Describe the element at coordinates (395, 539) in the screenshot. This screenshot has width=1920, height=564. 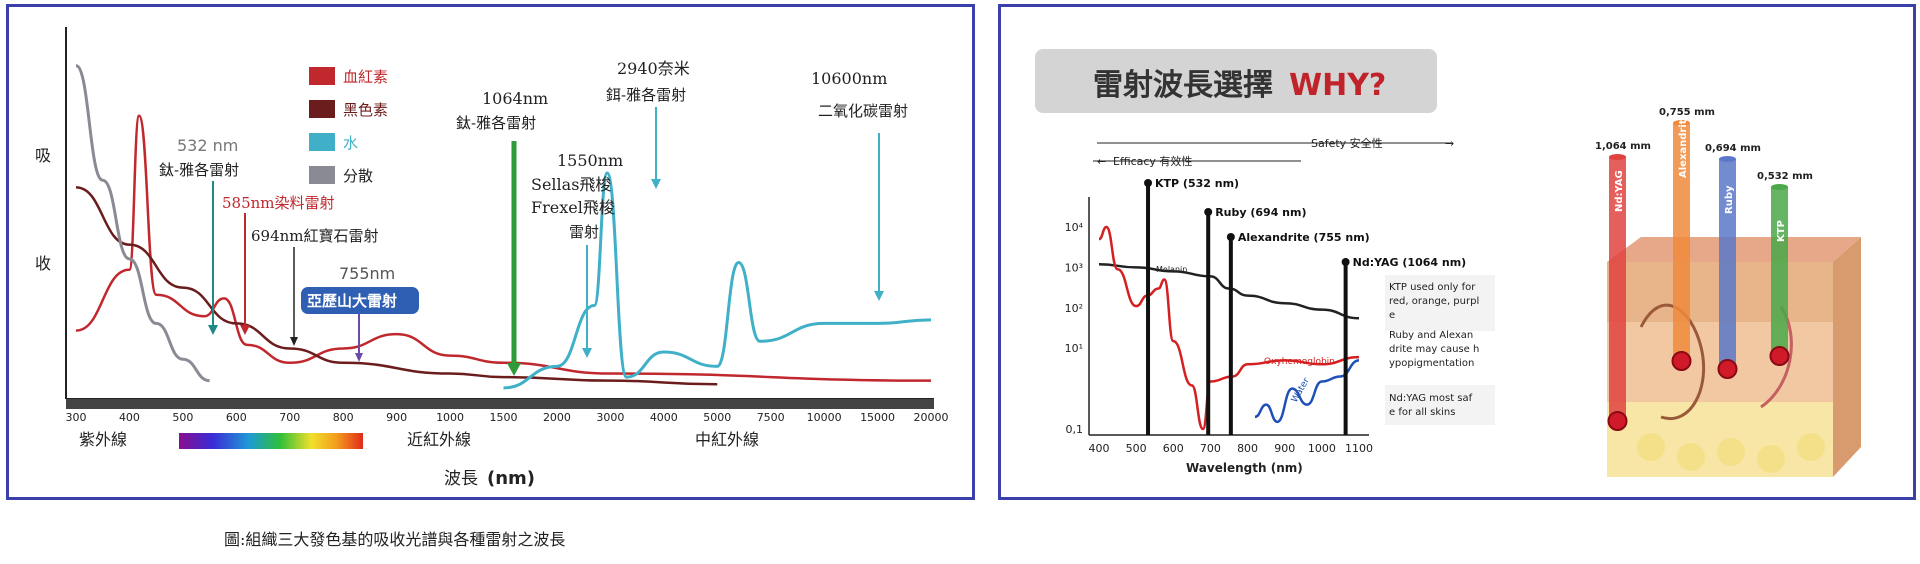
I see `figure-caption: 圖:組織三大發色基的吸收光譜與各種雷射之波長` at that location.